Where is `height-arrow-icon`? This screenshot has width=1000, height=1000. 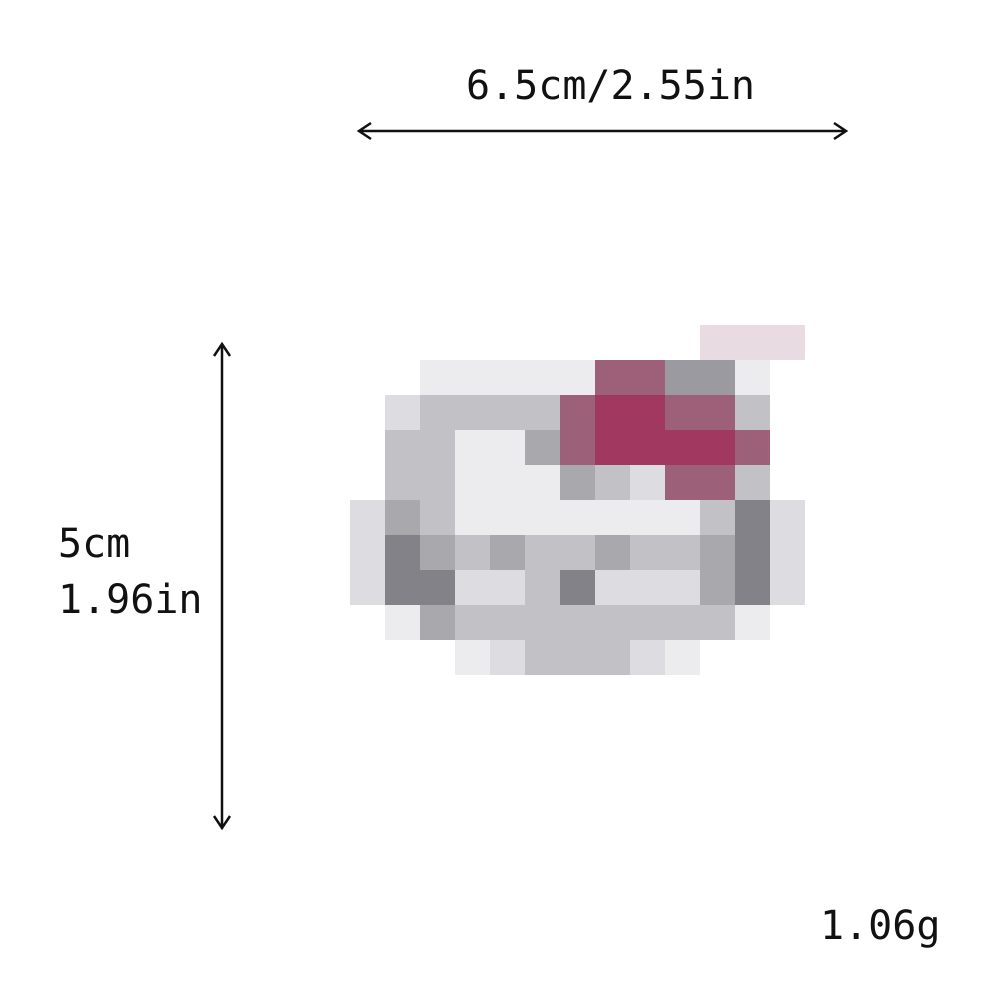 height-arrow-icon is located at coordinates (222, 586).